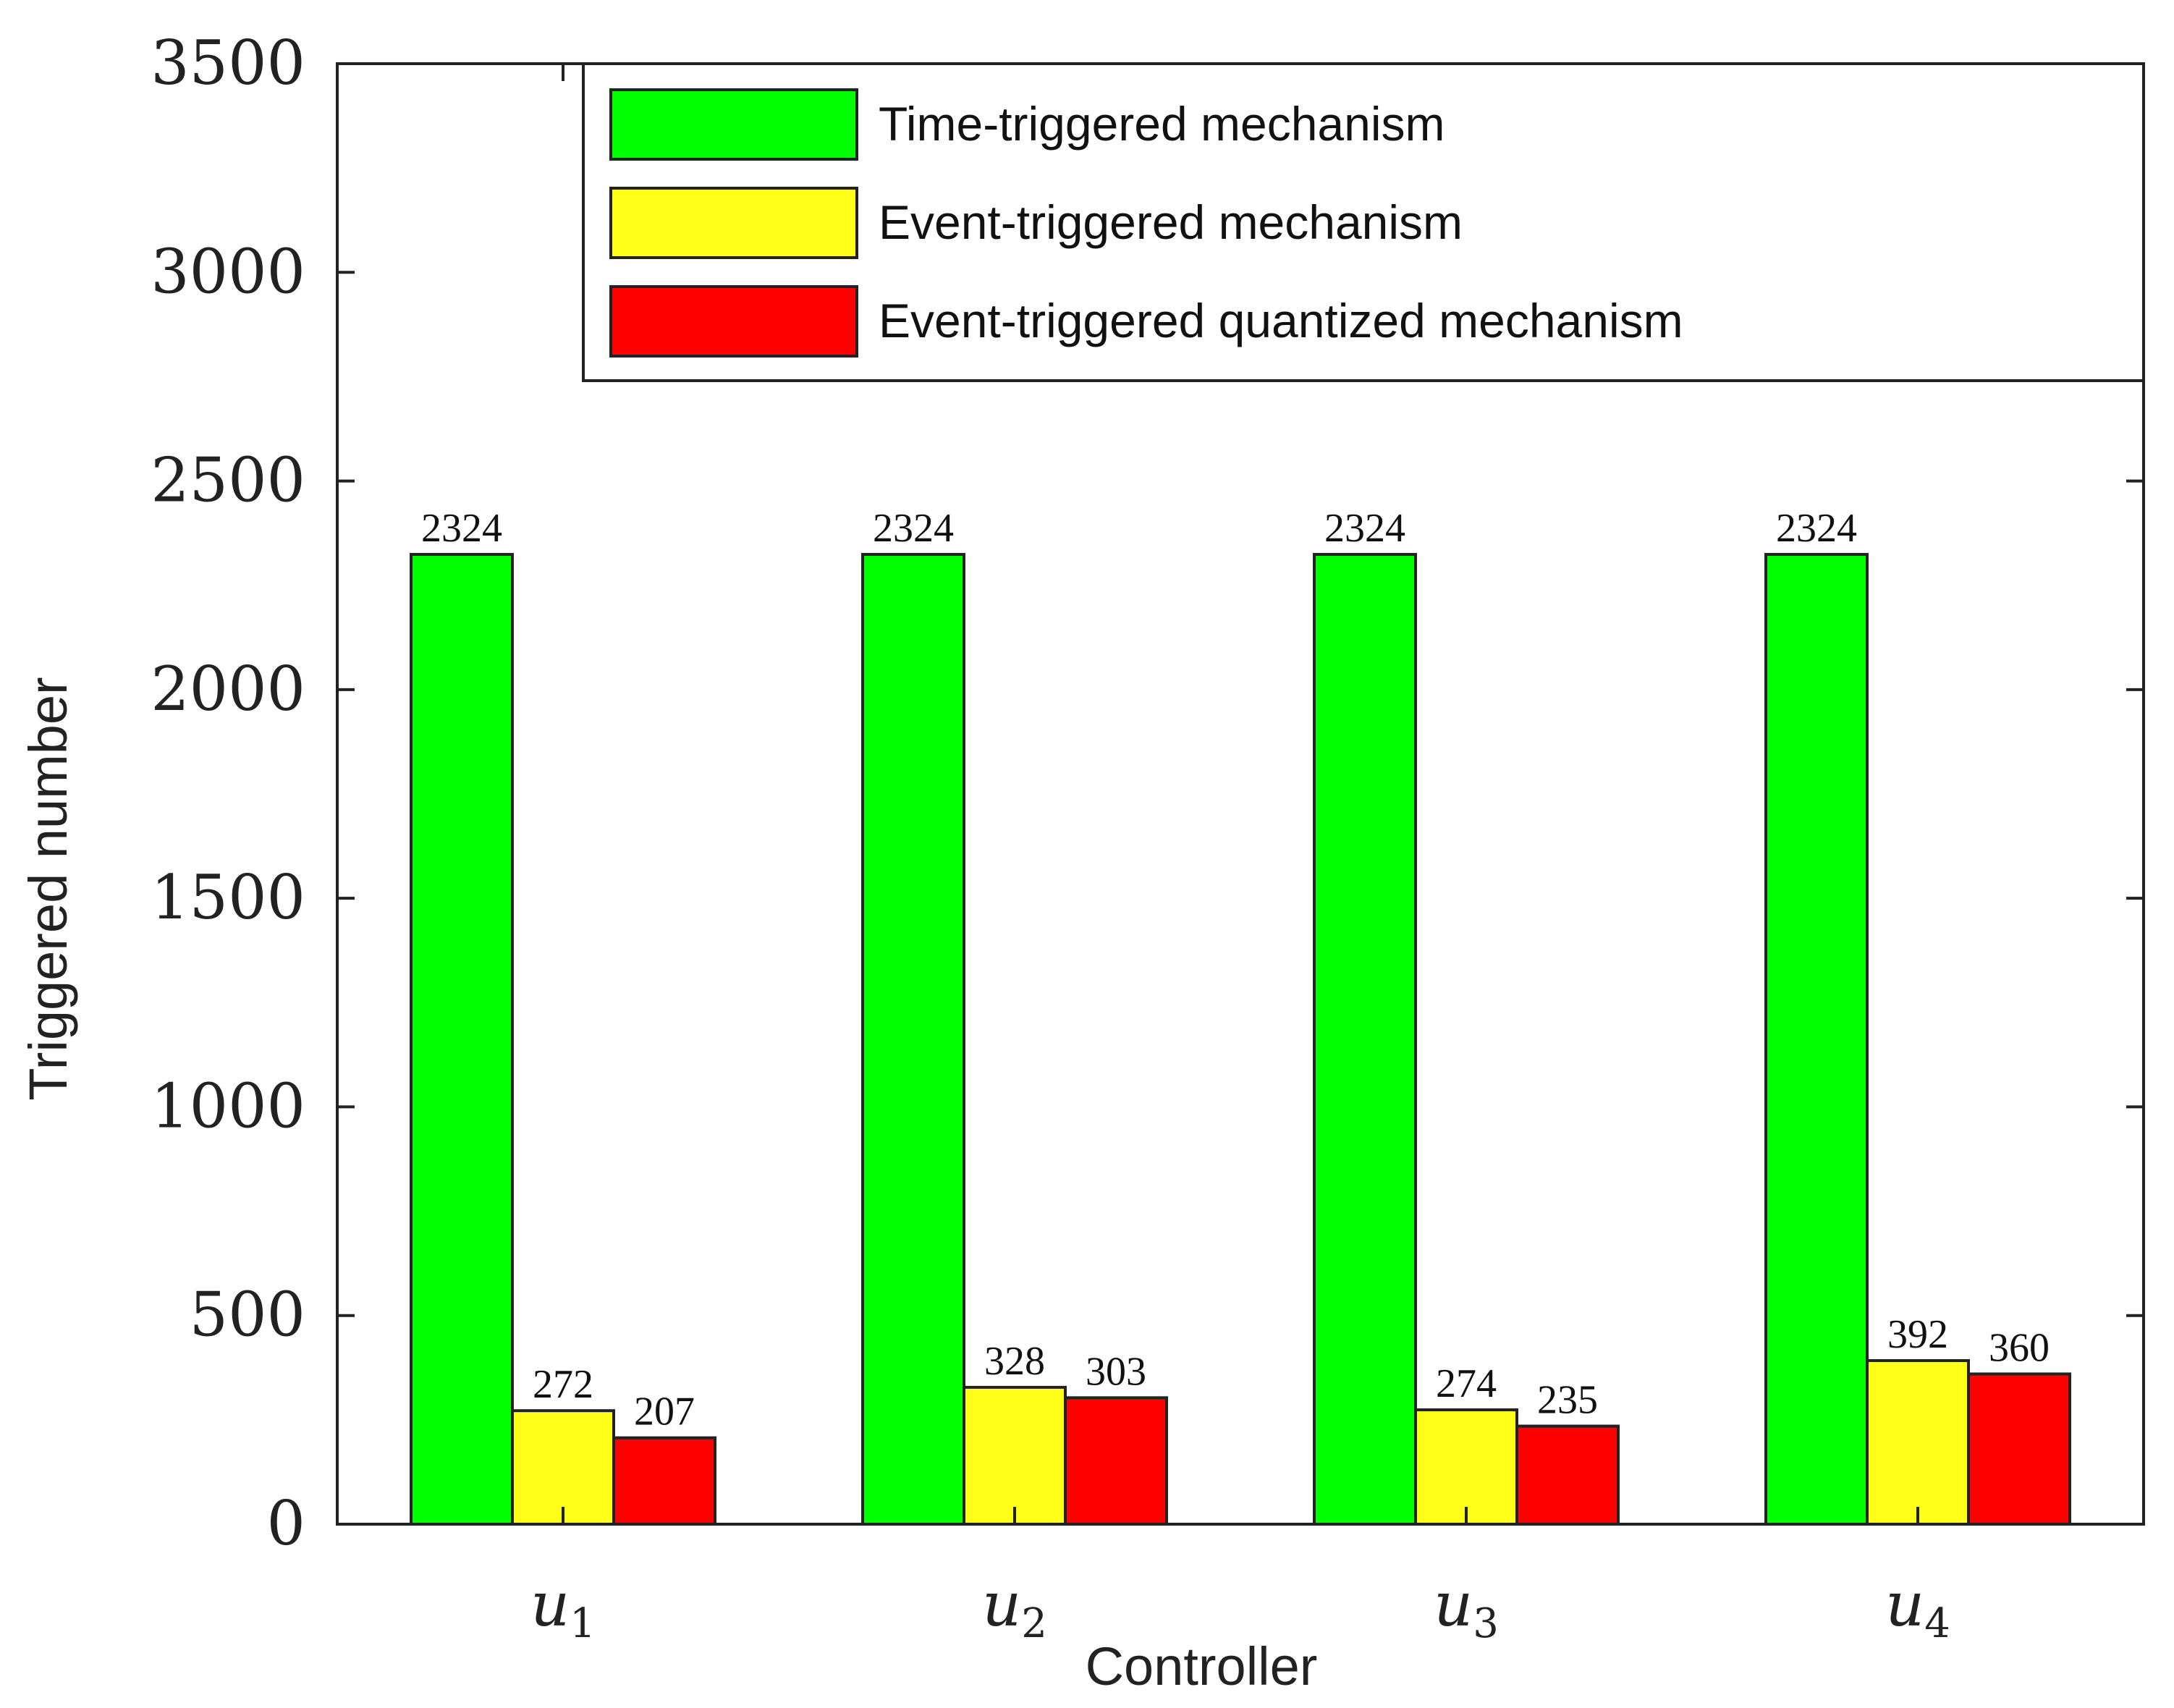 The image size is (2174, 1708). I want to click on x-tick-label: u1, so click(563, 1608).